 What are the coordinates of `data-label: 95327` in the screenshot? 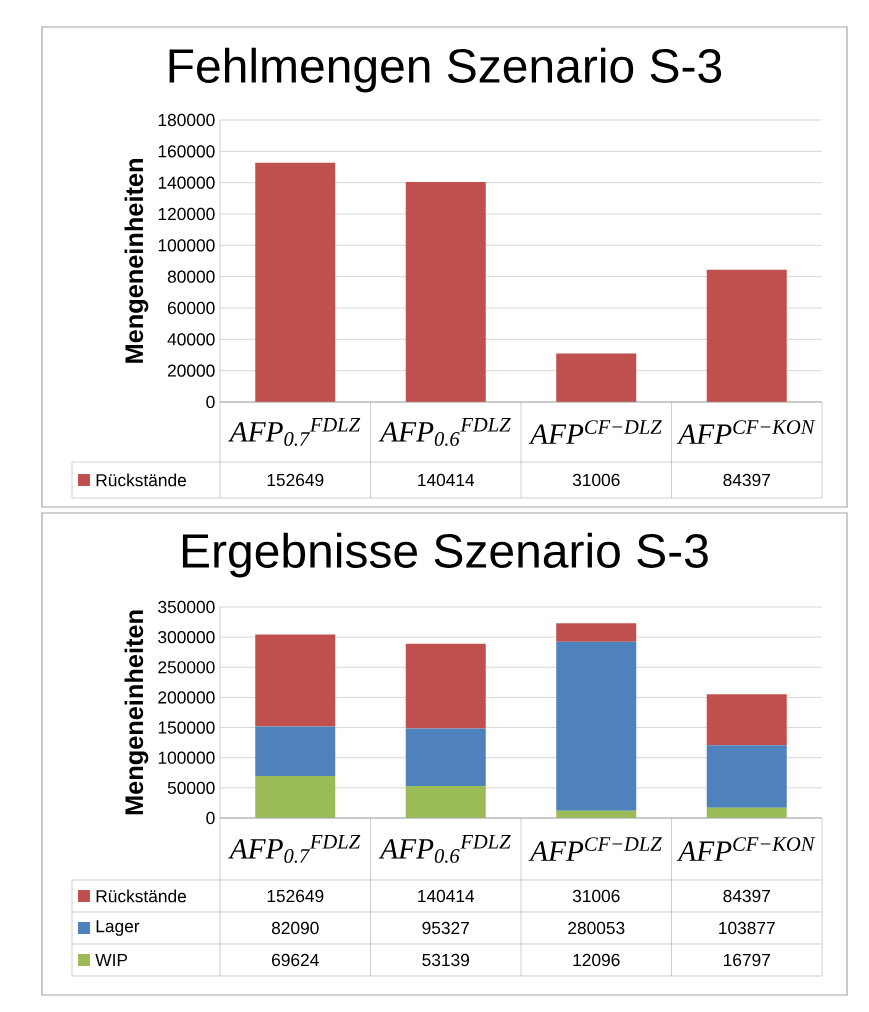 It's located at (445, 928).